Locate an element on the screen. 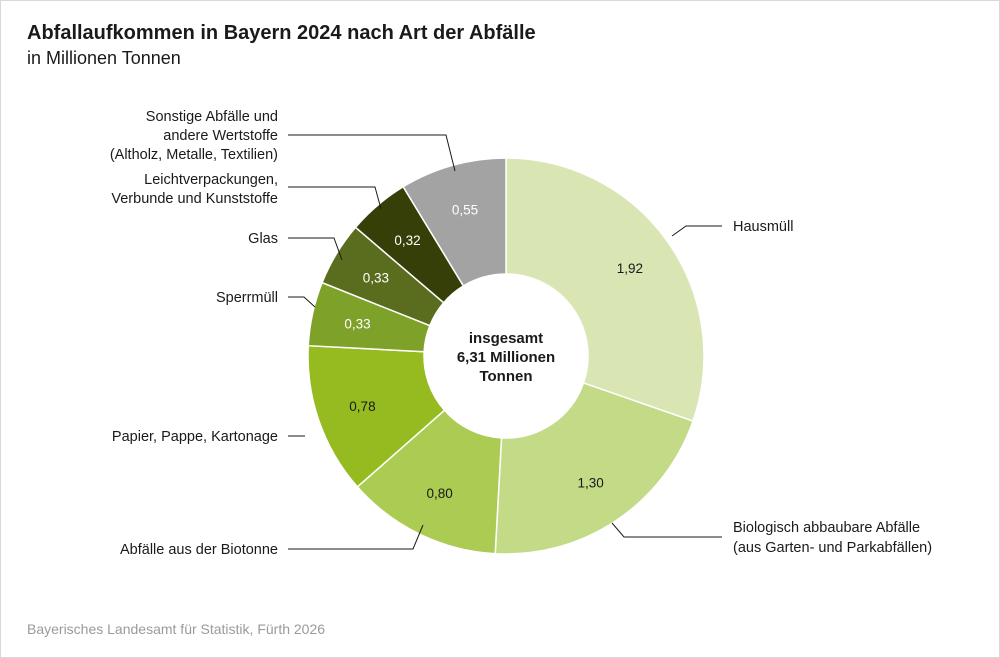 Image resolution: width=1000 pixels, height=658 pixels. category-label-papier-pappe-kartonage: Papier, Pappe, Kartonage is located at coordinates (195, 437).